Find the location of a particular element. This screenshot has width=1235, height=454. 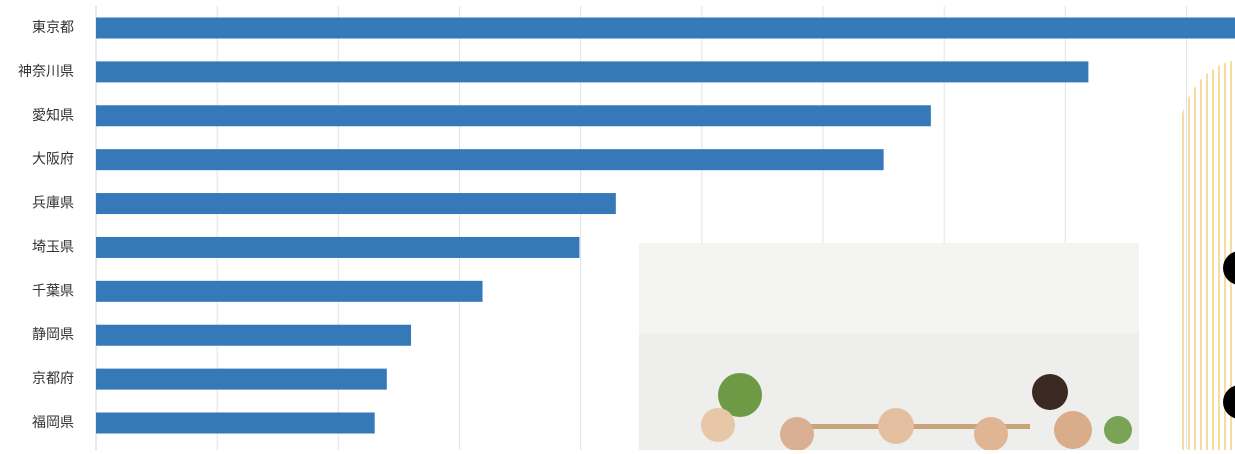

decor-stripes is located at coordinates (1206, 255).